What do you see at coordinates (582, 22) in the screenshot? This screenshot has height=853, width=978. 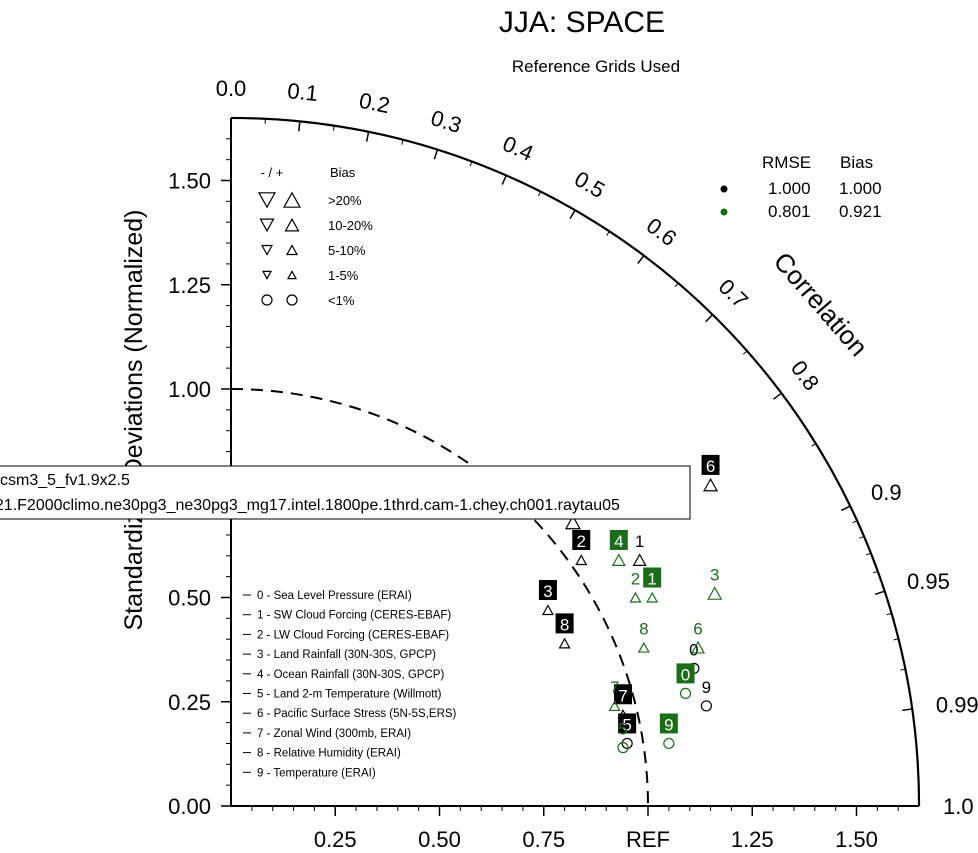 I see `chart-title: JJA: SPACE` at bounding box center [582, 22].